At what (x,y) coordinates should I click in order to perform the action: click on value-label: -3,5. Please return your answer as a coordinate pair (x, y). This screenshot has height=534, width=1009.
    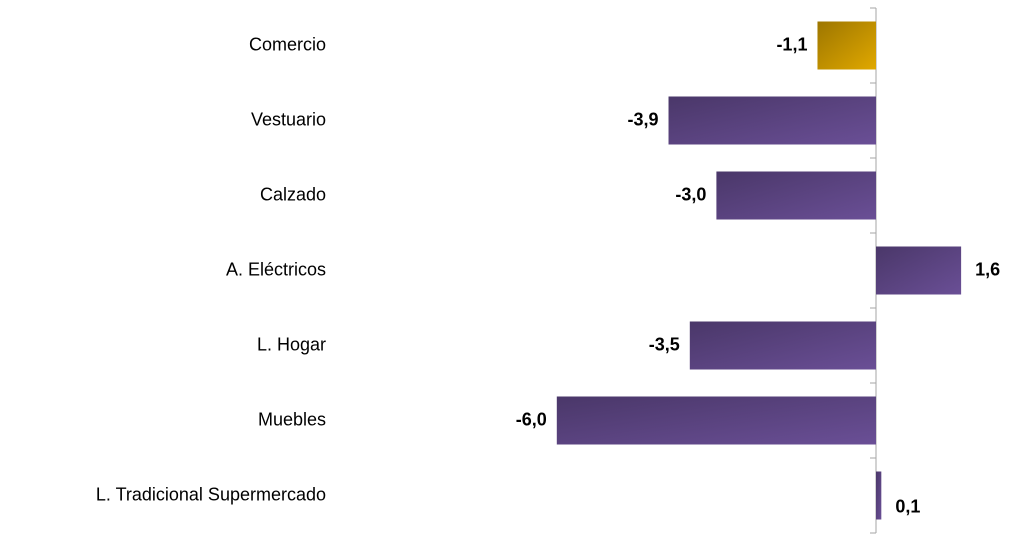
    Looking at the image, I should click on (664, 344).